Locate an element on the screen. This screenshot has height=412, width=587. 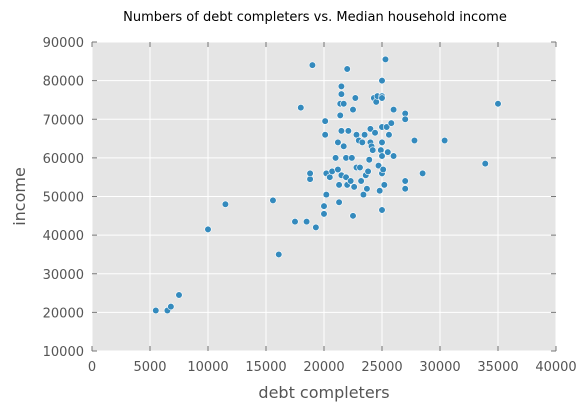
x-tick-label: 10000 is located at coordinates (207, 367).